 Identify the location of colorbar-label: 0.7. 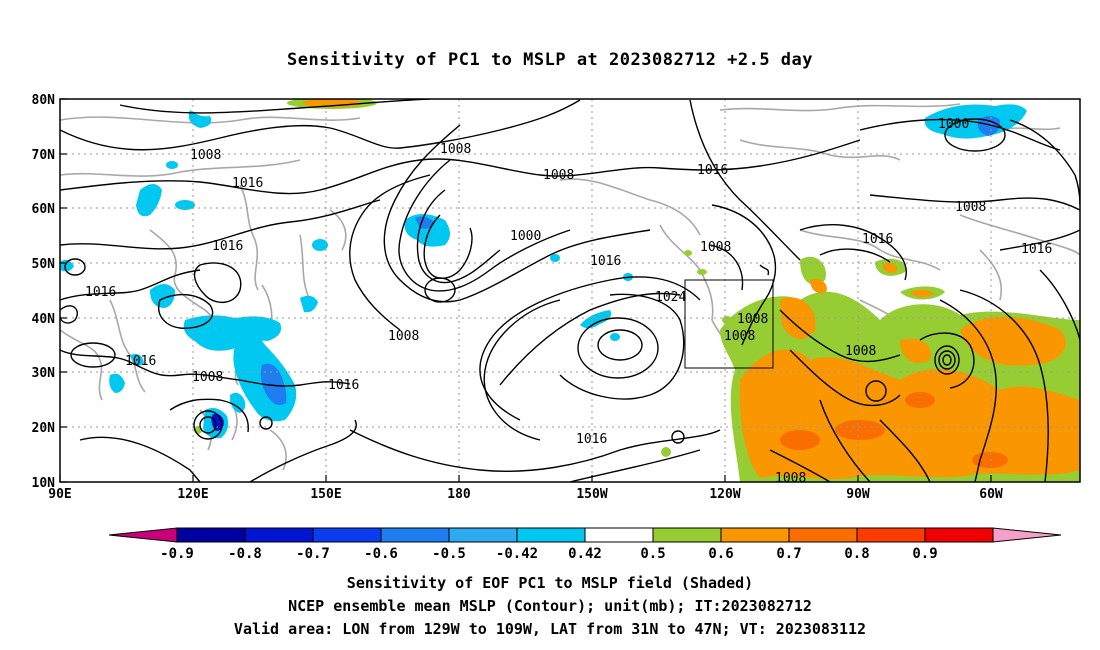
(788, 554).